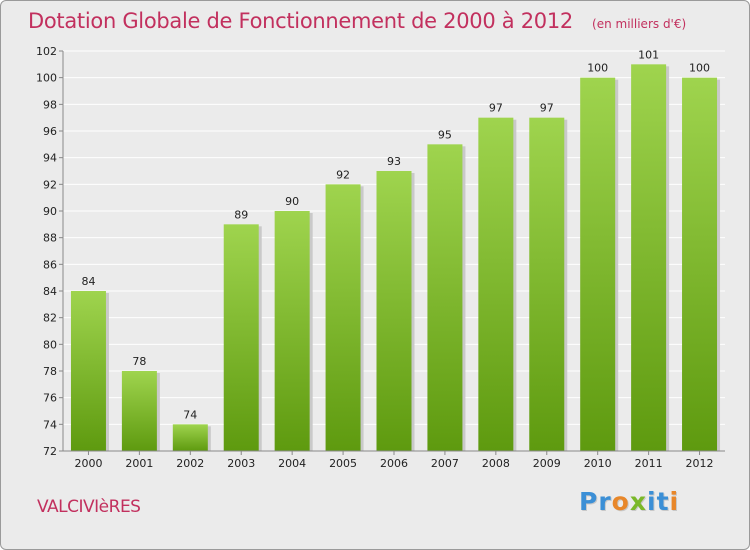 The width and height of the screenshot is (750, 550). What do you see at coordinates (547, 463) in the screenshot?
I see `x-tick-label: 2009` at bounding box center [547, 463].